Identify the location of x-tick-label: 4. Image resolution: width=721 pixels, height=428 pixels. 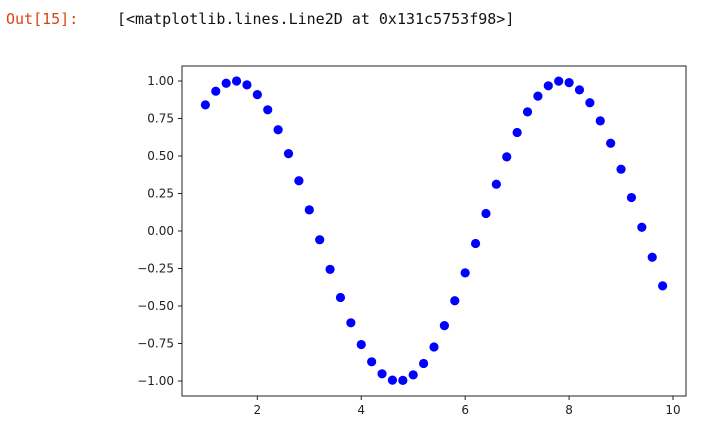
(361, 410).